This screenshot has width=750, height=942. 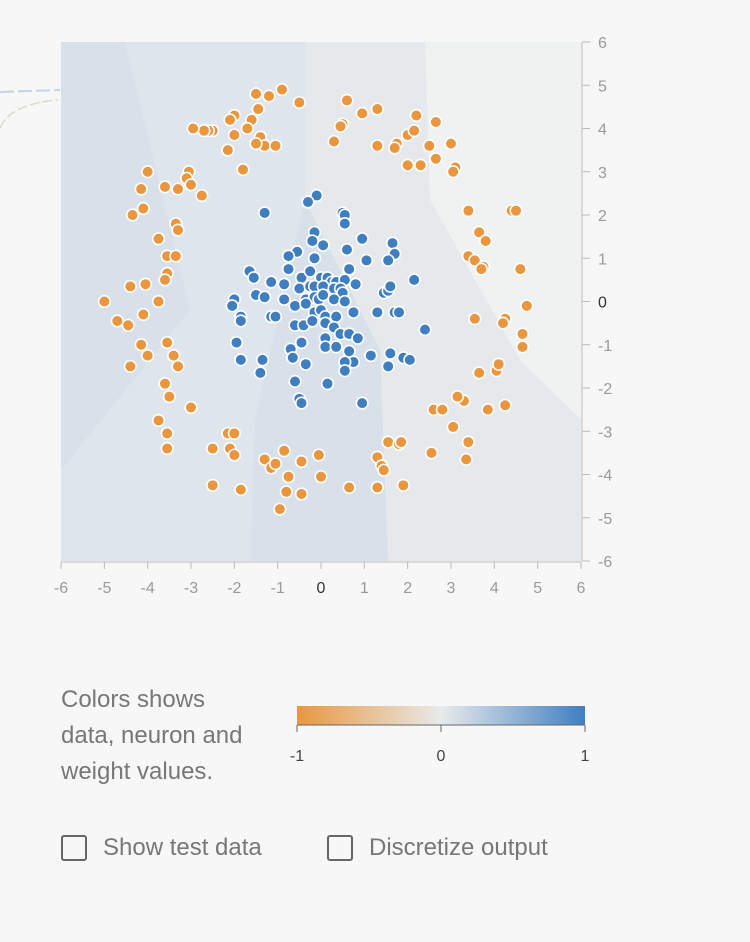 What do you see at coordinates (605, 432) in the screenshot?
I see `y-tick-label: -3` at bounding box center [605, 432].